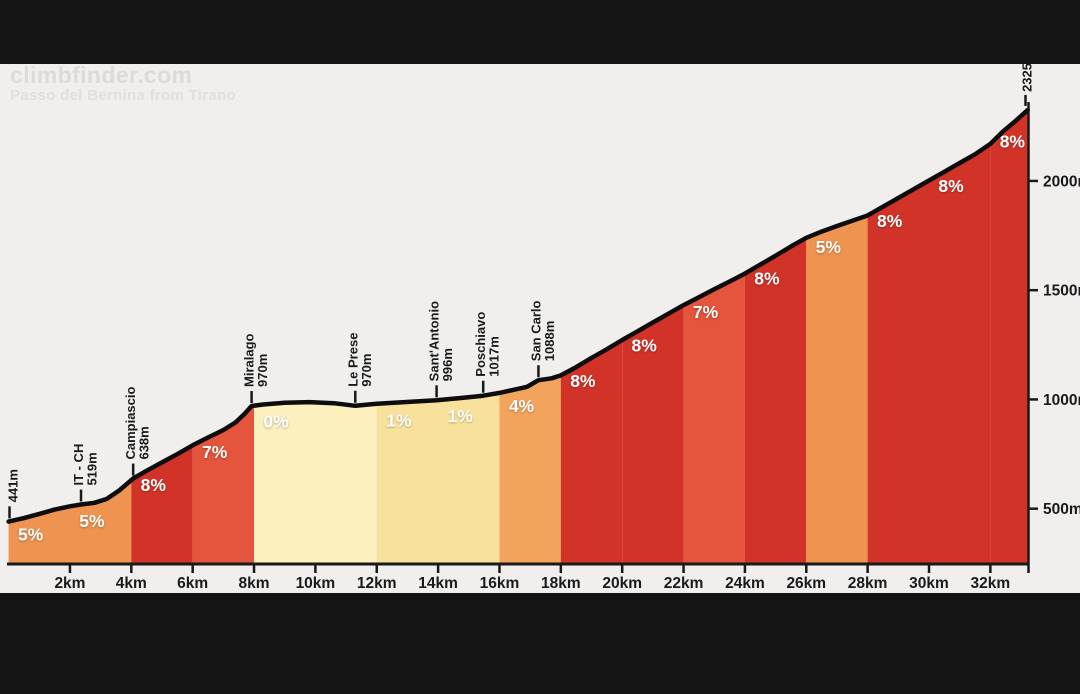  I want to click on waypoint-San Carlo: San Carlo1088m, so click(542, 339).